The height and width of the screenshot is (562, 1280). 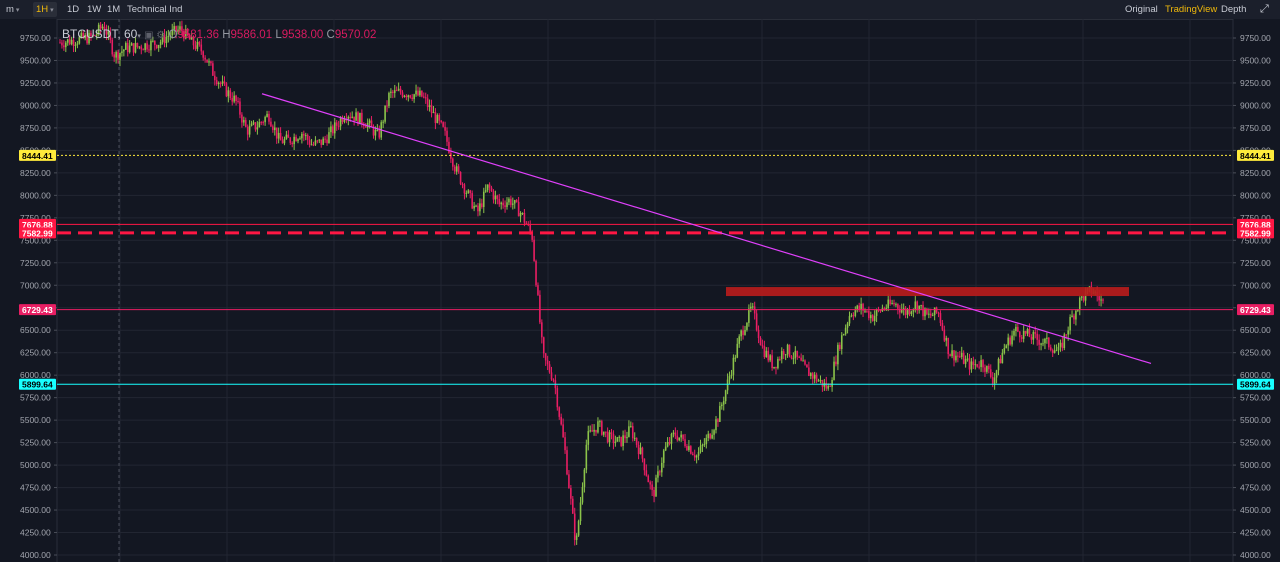 What do you see at coordinates (927, 292) in the screenshot?
I see `resistance-zone` at bounding box center [927, 292].